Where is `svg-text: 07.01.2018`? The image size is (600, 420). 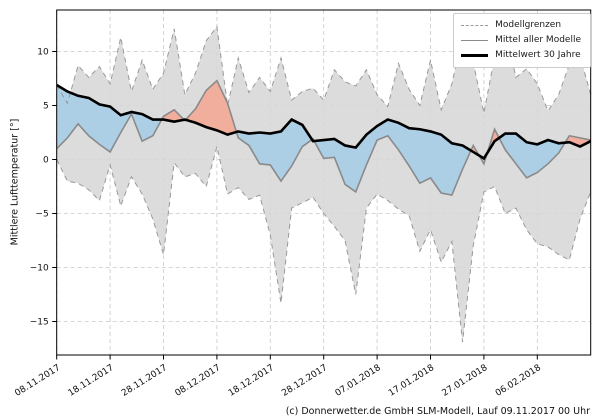
svg-text: 07.01.2018 is located at coordinates (358, 381).